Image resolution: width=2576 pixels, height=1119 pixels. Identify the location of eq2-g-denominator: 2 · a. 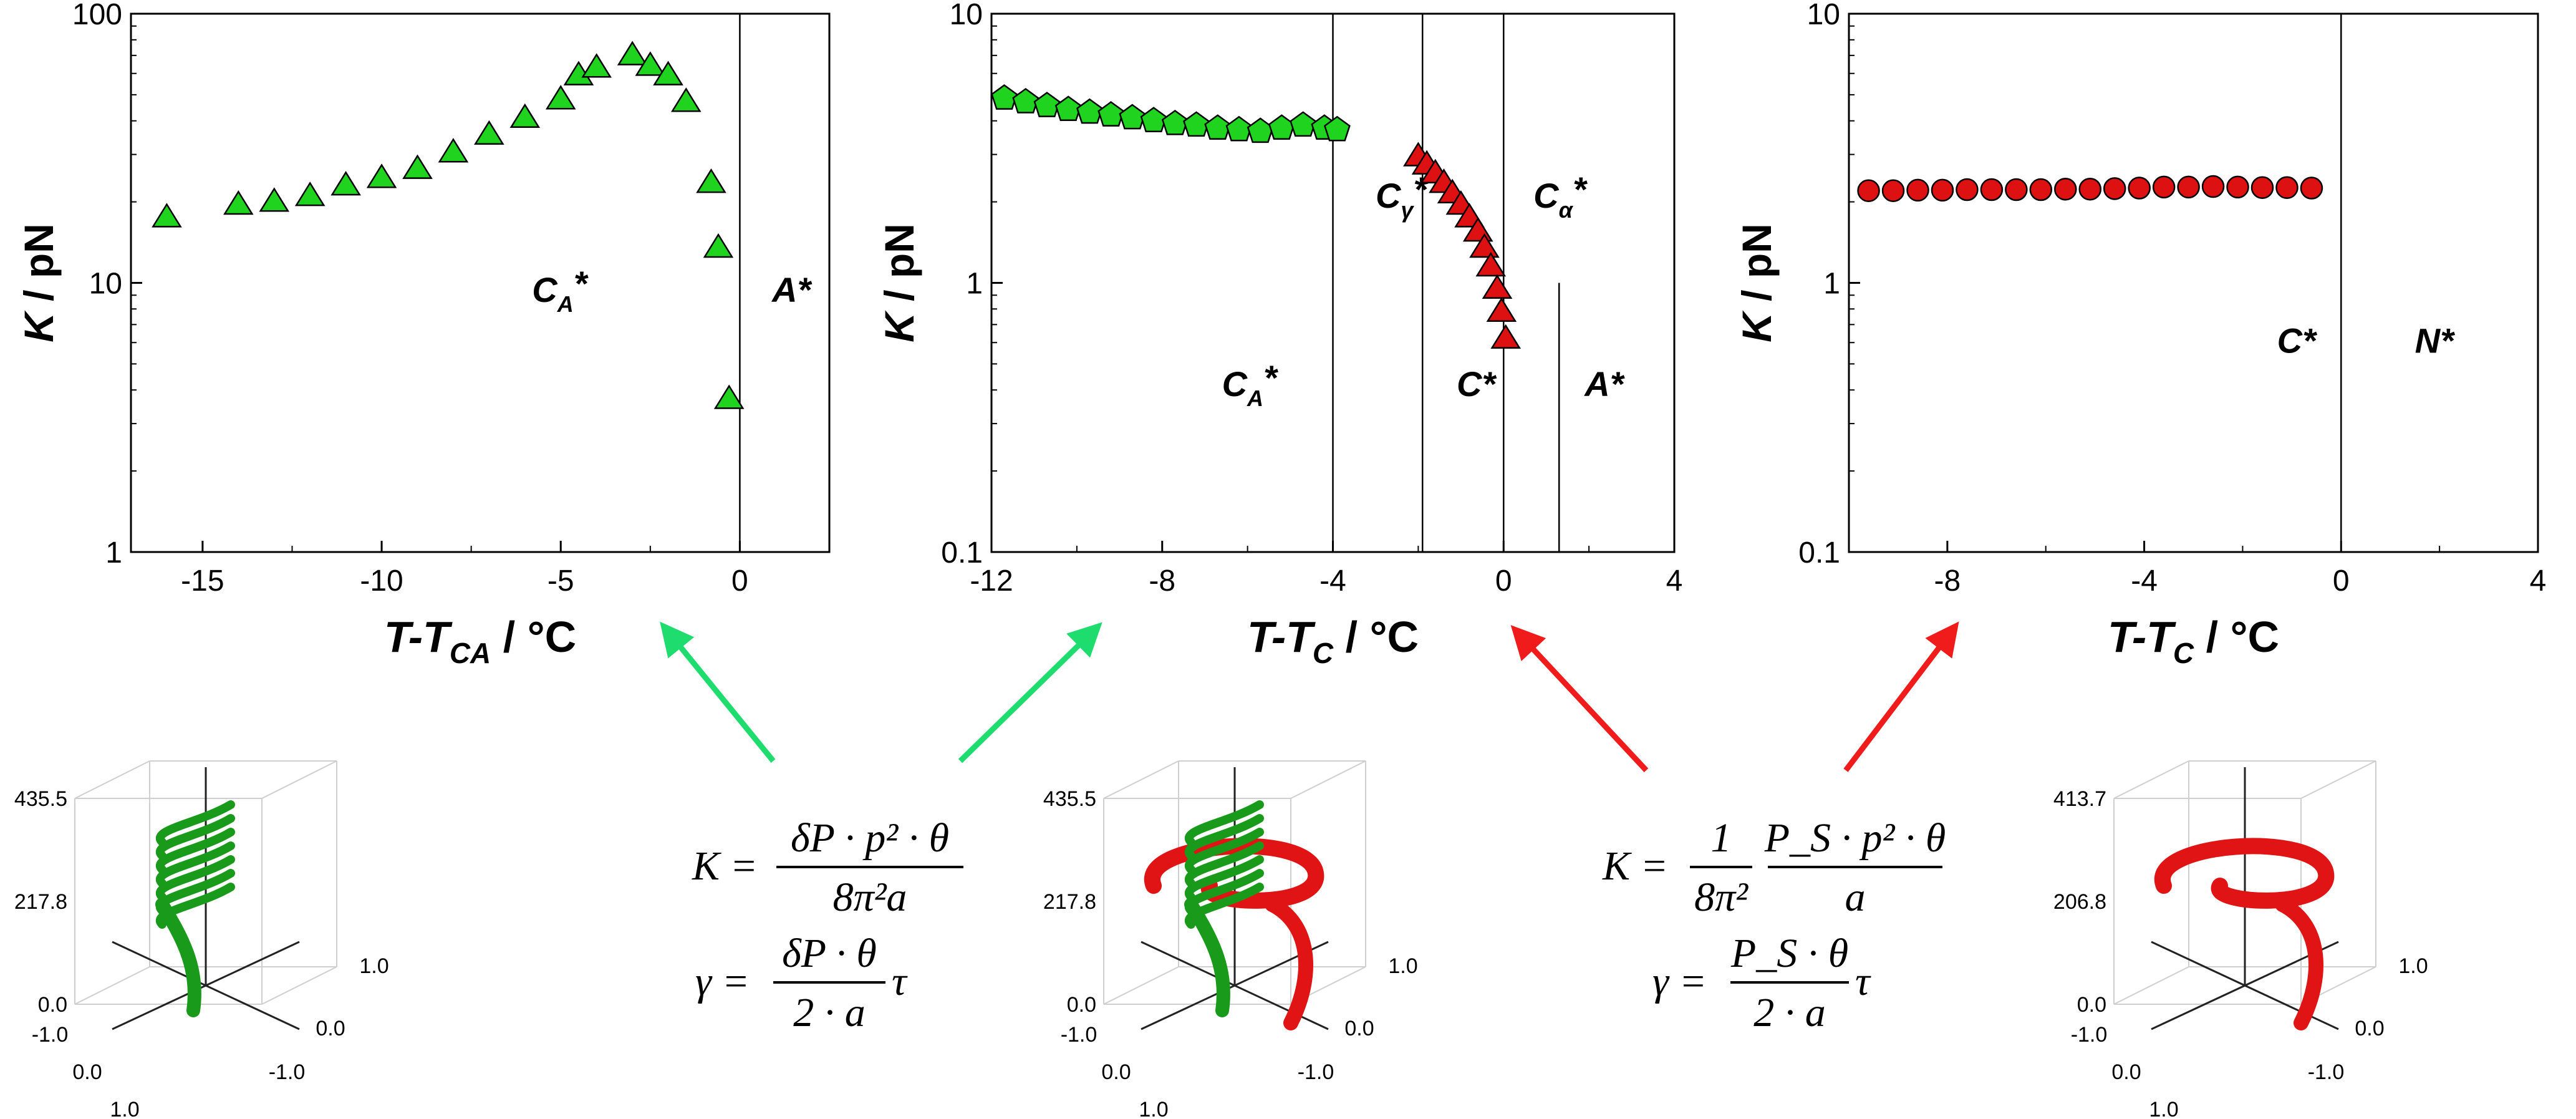
(1790, 1012).